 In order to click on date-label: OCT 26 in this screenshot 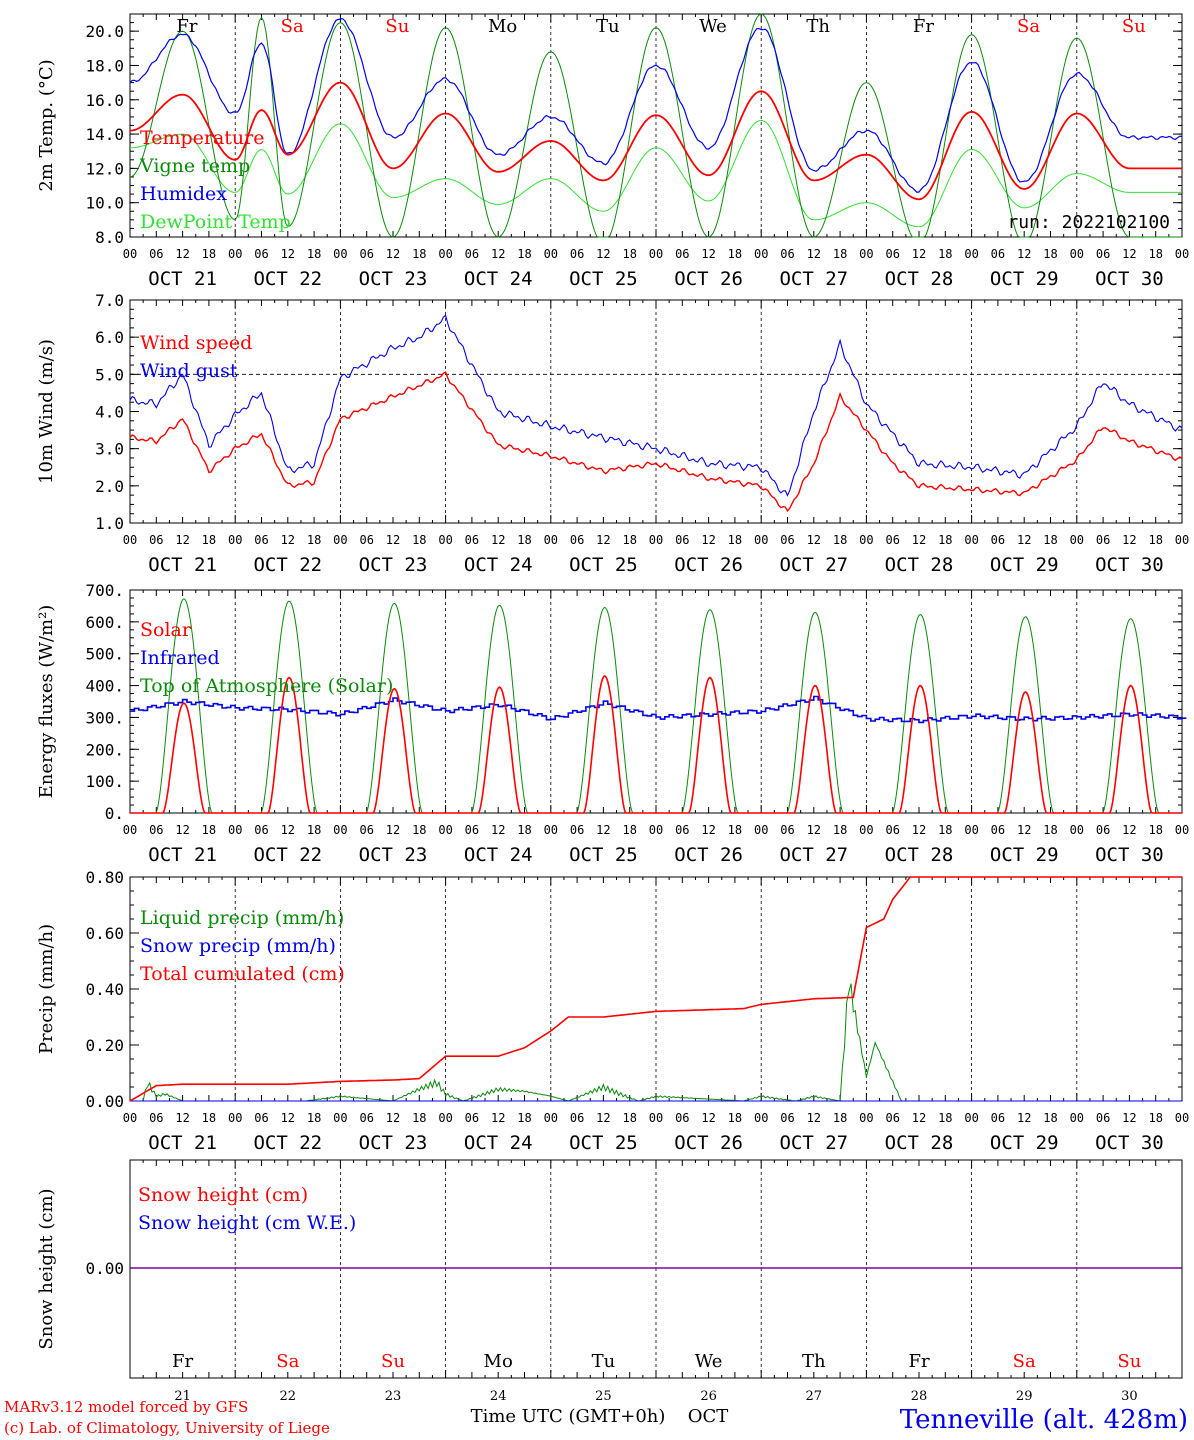, I will do `click(708, 565)`.